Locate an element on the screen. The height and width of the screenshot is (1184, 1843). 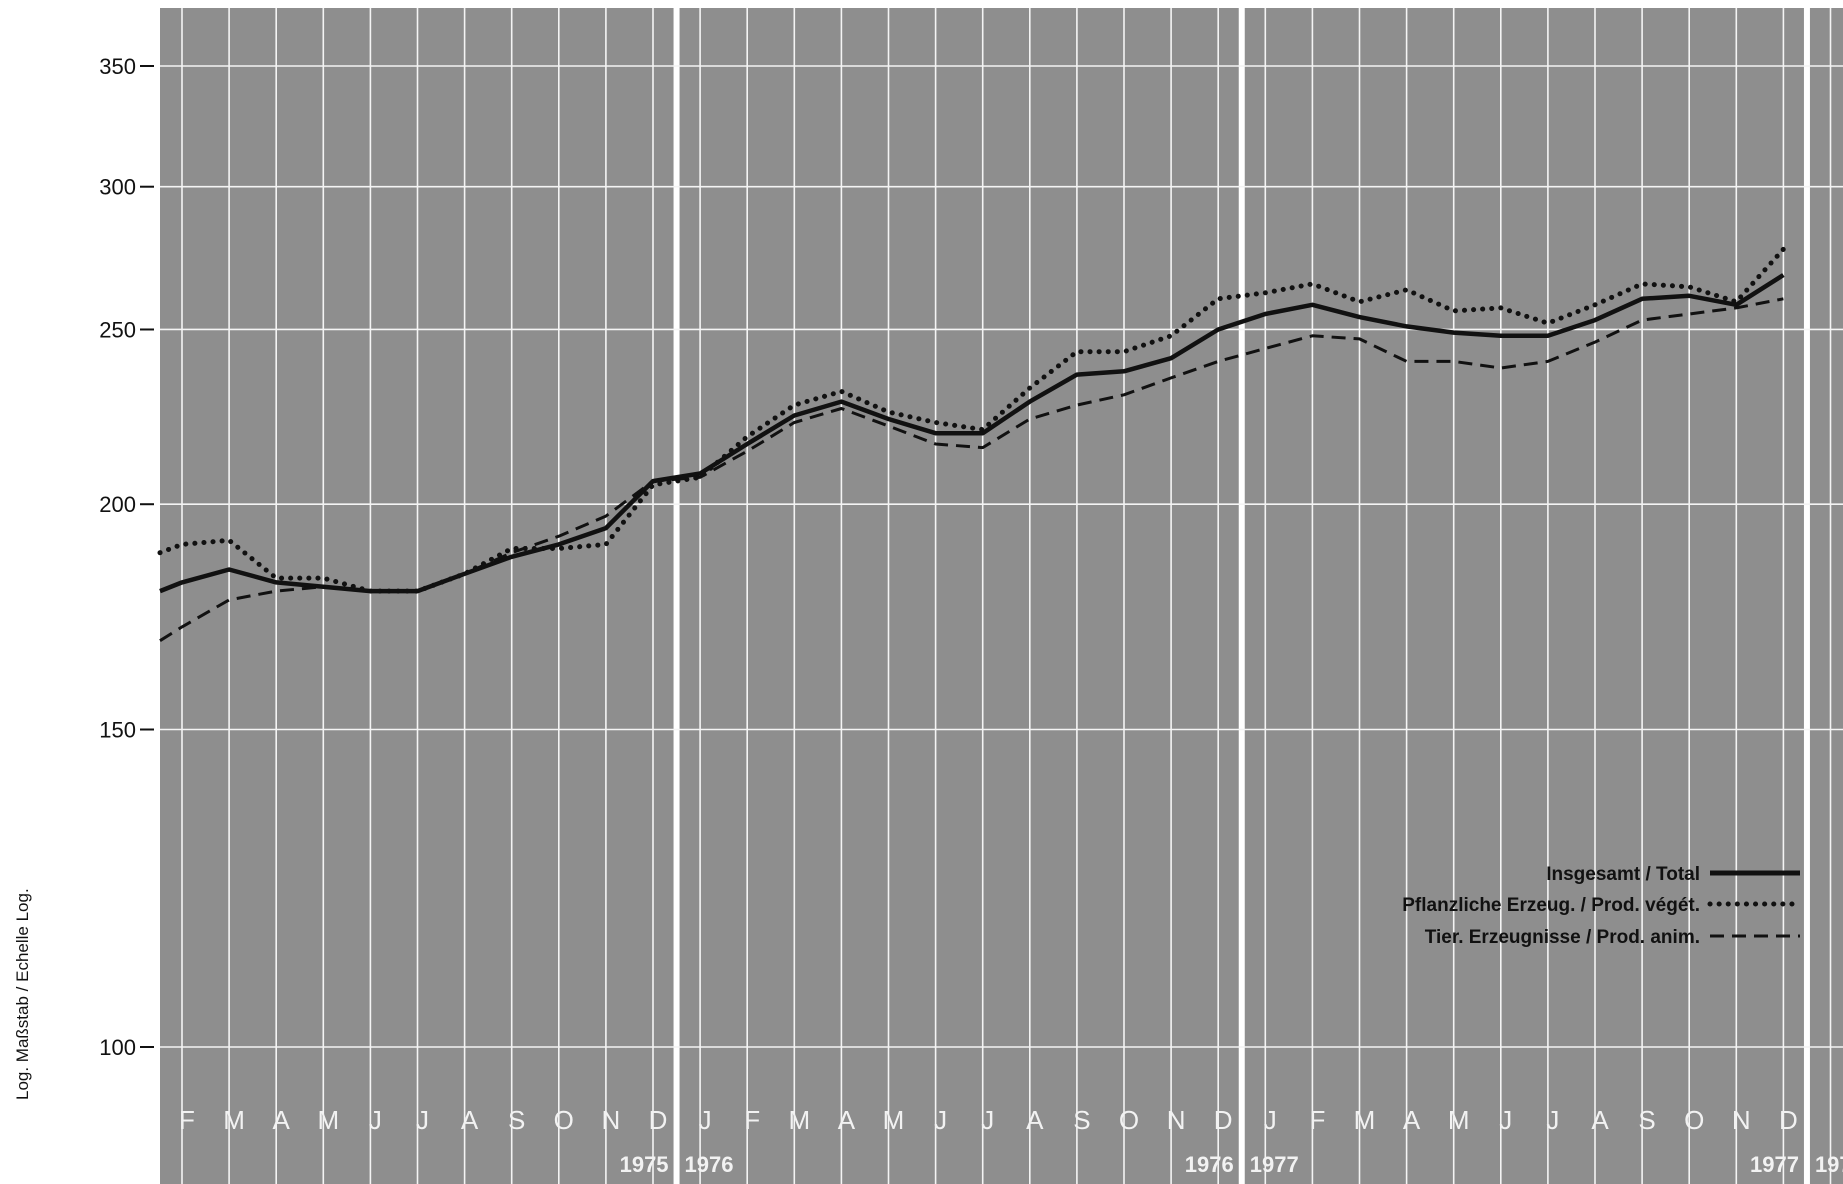
legend-label-3: Tier. Erzeugnisse / Prod. anim. is located at coordinates (1562, 937).